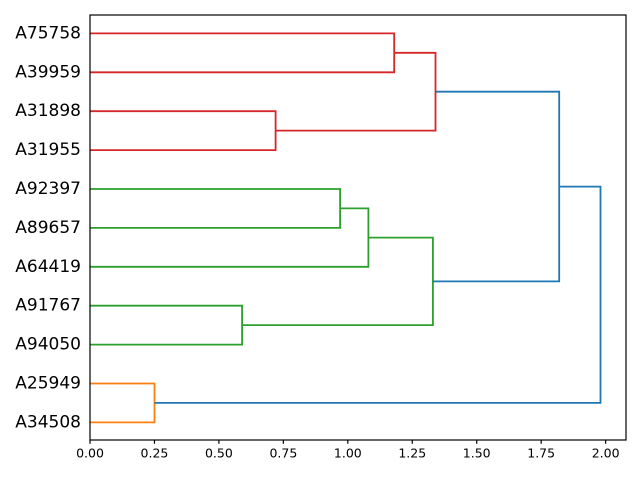  What do you see at coordinates (283, 453) in the screenshot?
I see `x-tick-label: 0.75` at bounding box center [283, 453].